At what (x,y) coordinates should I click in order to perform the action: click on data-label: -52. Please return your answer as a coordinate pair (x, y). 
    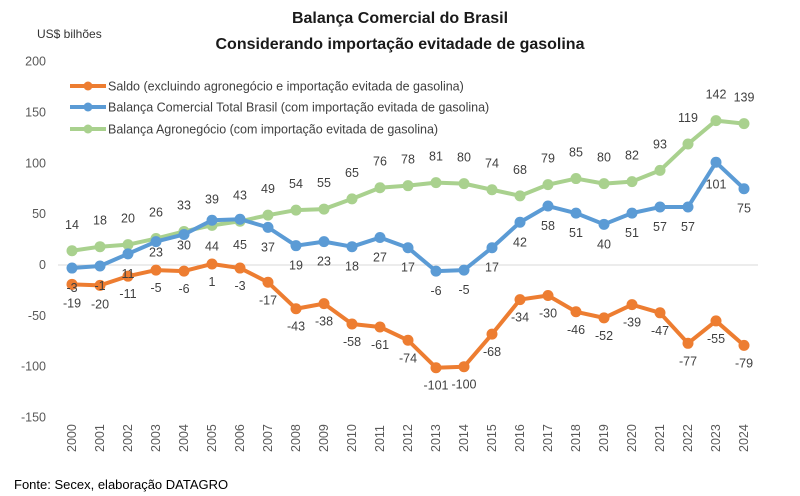
    Looking at the image, I should click on (604, 336).